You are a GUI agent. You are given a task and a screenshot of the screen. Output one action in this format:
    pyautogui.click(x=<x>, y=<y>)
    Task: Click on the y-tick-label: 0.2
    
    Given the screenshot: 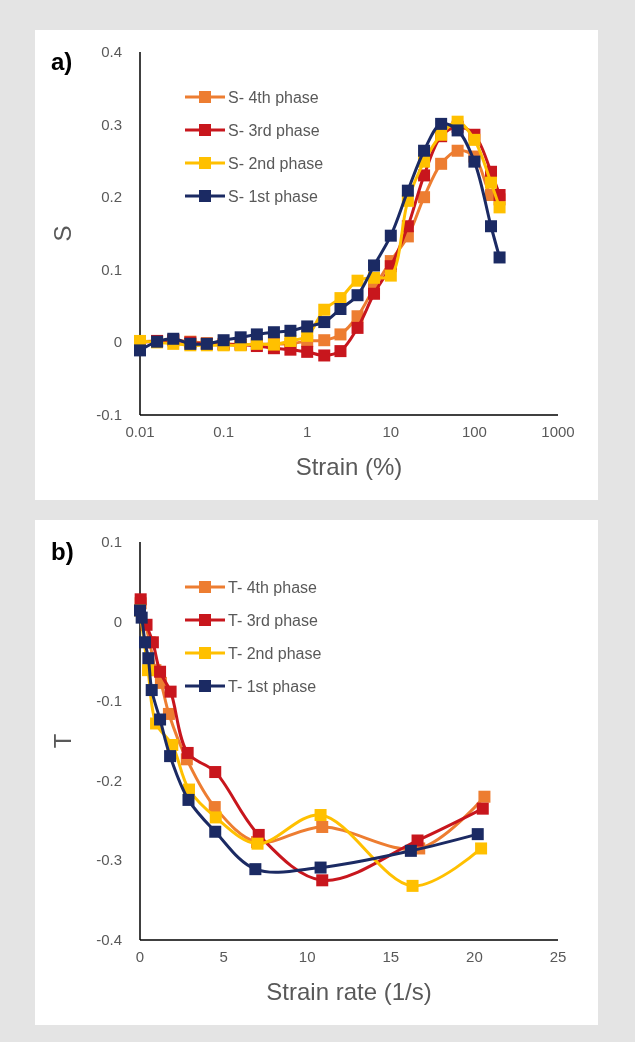 What is the action you would take?
    pyautogui.click(x=111, y=197)
    